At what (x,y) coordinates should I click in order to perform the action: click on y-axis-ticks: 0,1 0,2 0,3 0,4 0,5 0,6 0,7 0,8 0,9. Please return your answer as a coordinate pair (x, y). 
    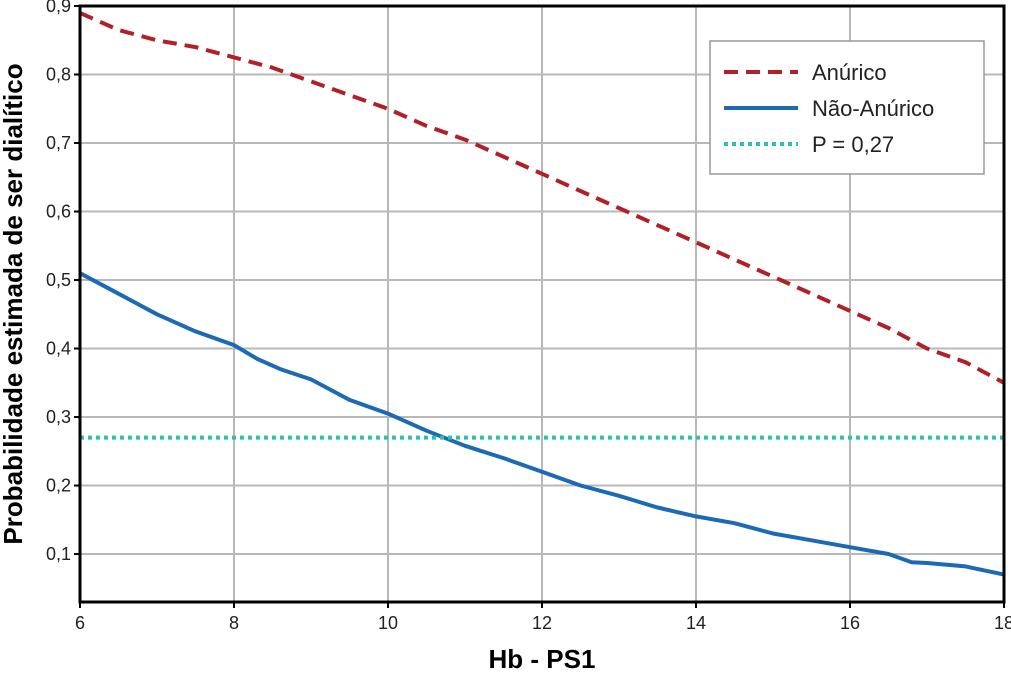
    Looking at the image, I should click on (63, 282).